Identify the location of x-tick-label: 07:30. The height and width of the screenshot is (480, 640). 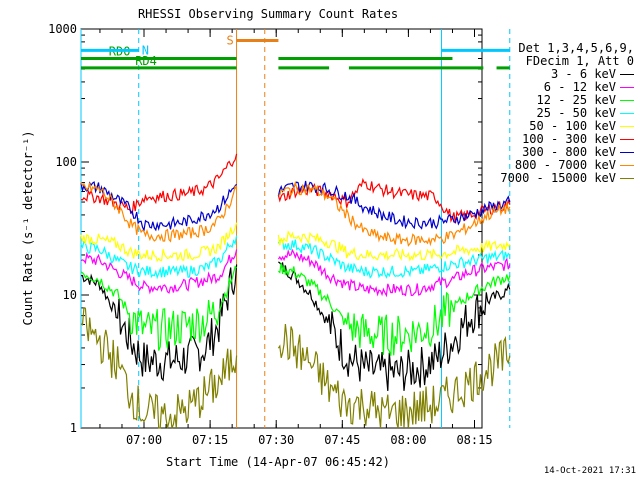
(276, 440).